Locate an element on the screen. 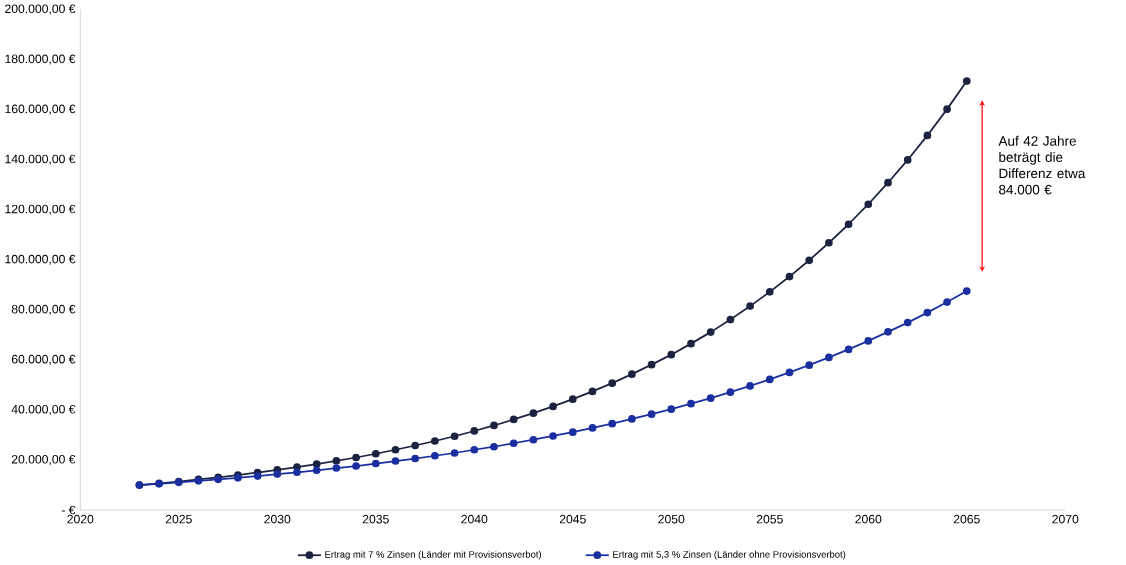  x-tick-label: 2035 is located at coordinates (375, 519).